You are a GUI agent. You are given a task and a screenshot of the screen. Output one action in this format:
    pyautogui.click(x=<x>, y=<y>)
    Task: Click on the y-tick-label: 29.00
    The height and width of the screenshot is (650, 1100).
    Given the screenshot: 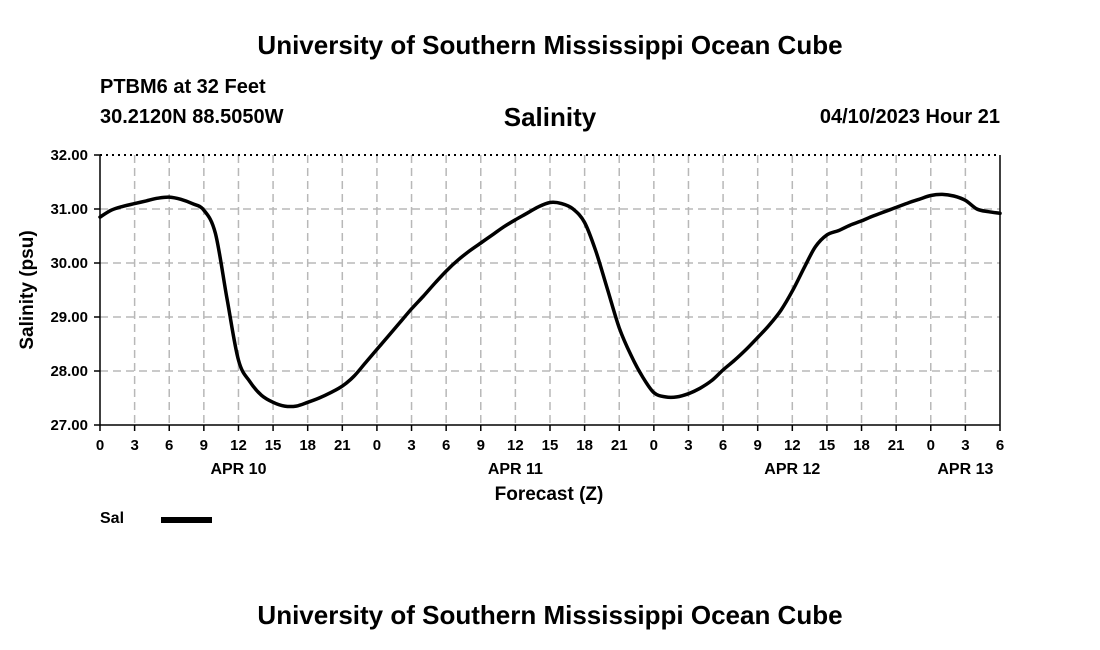 What is the action you would take?
    pyautogui.click(x=69, y=317)
    